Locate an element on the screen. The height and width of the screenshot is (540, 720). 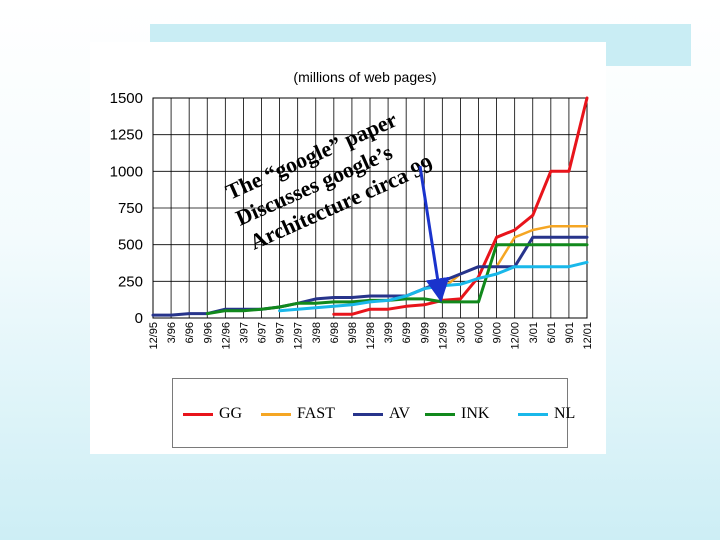
x-tick-label: 3/98 is located at coordinates (317, 332).